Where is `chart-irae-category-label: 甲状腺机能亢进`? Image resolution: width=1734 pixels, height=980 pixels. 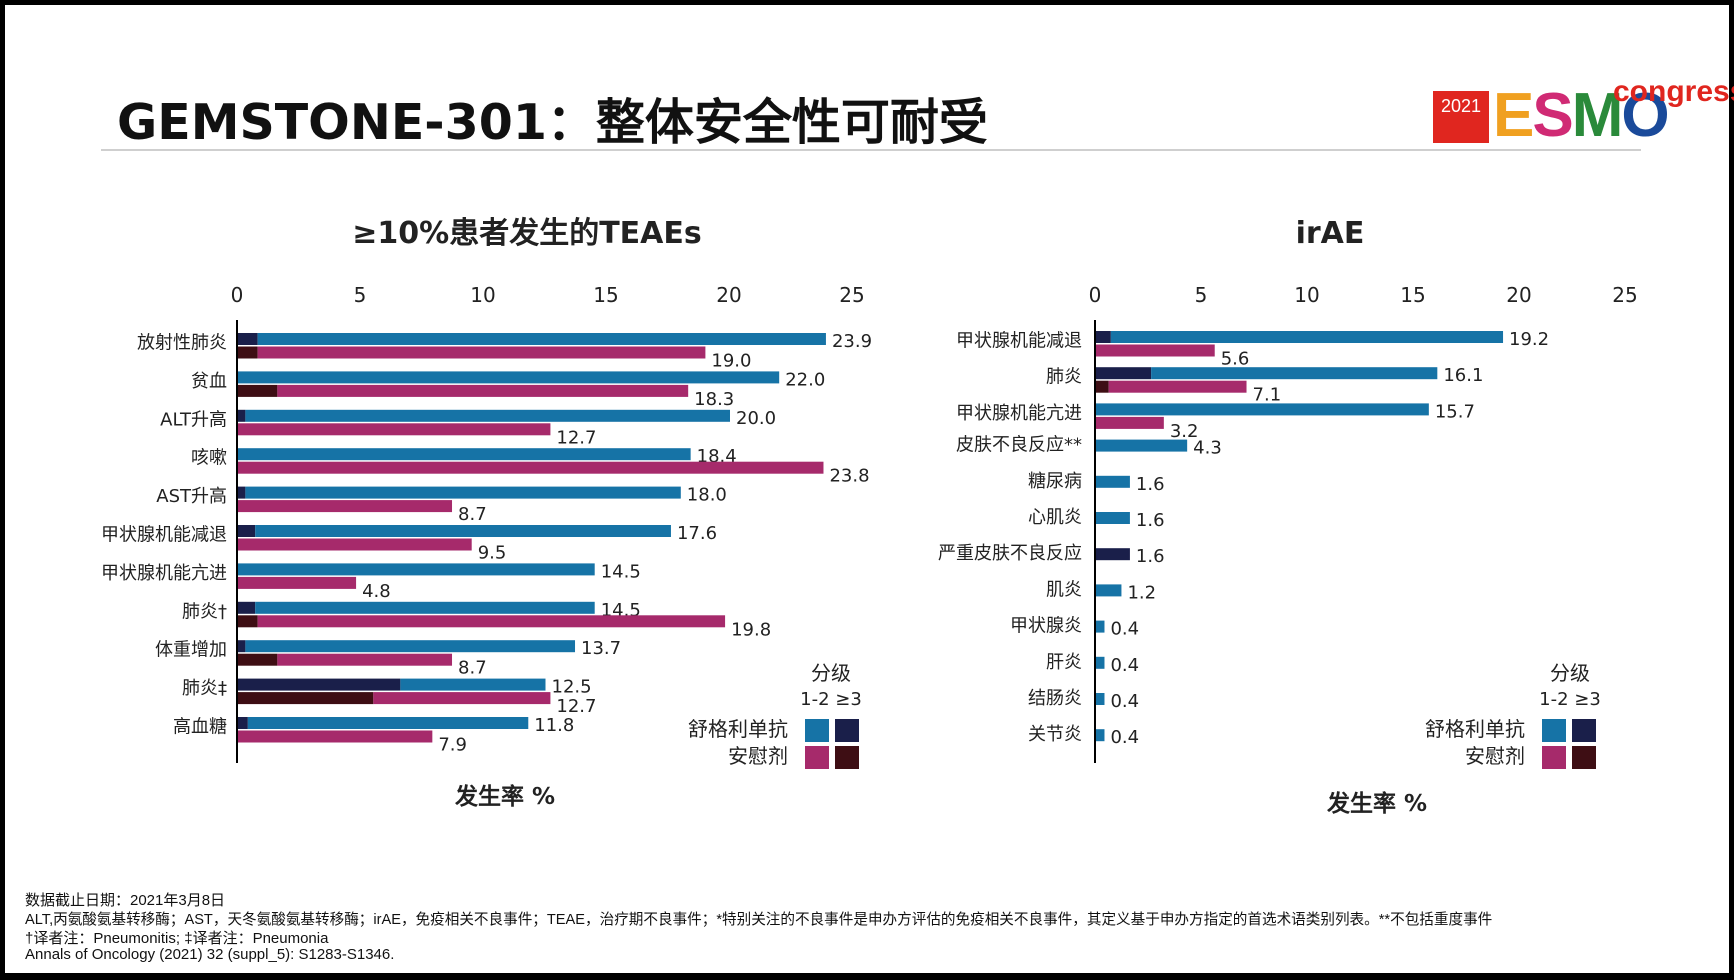 chart-irae-category-label: 甲状腺机能亢进 is located at coordinates (1019, 413).